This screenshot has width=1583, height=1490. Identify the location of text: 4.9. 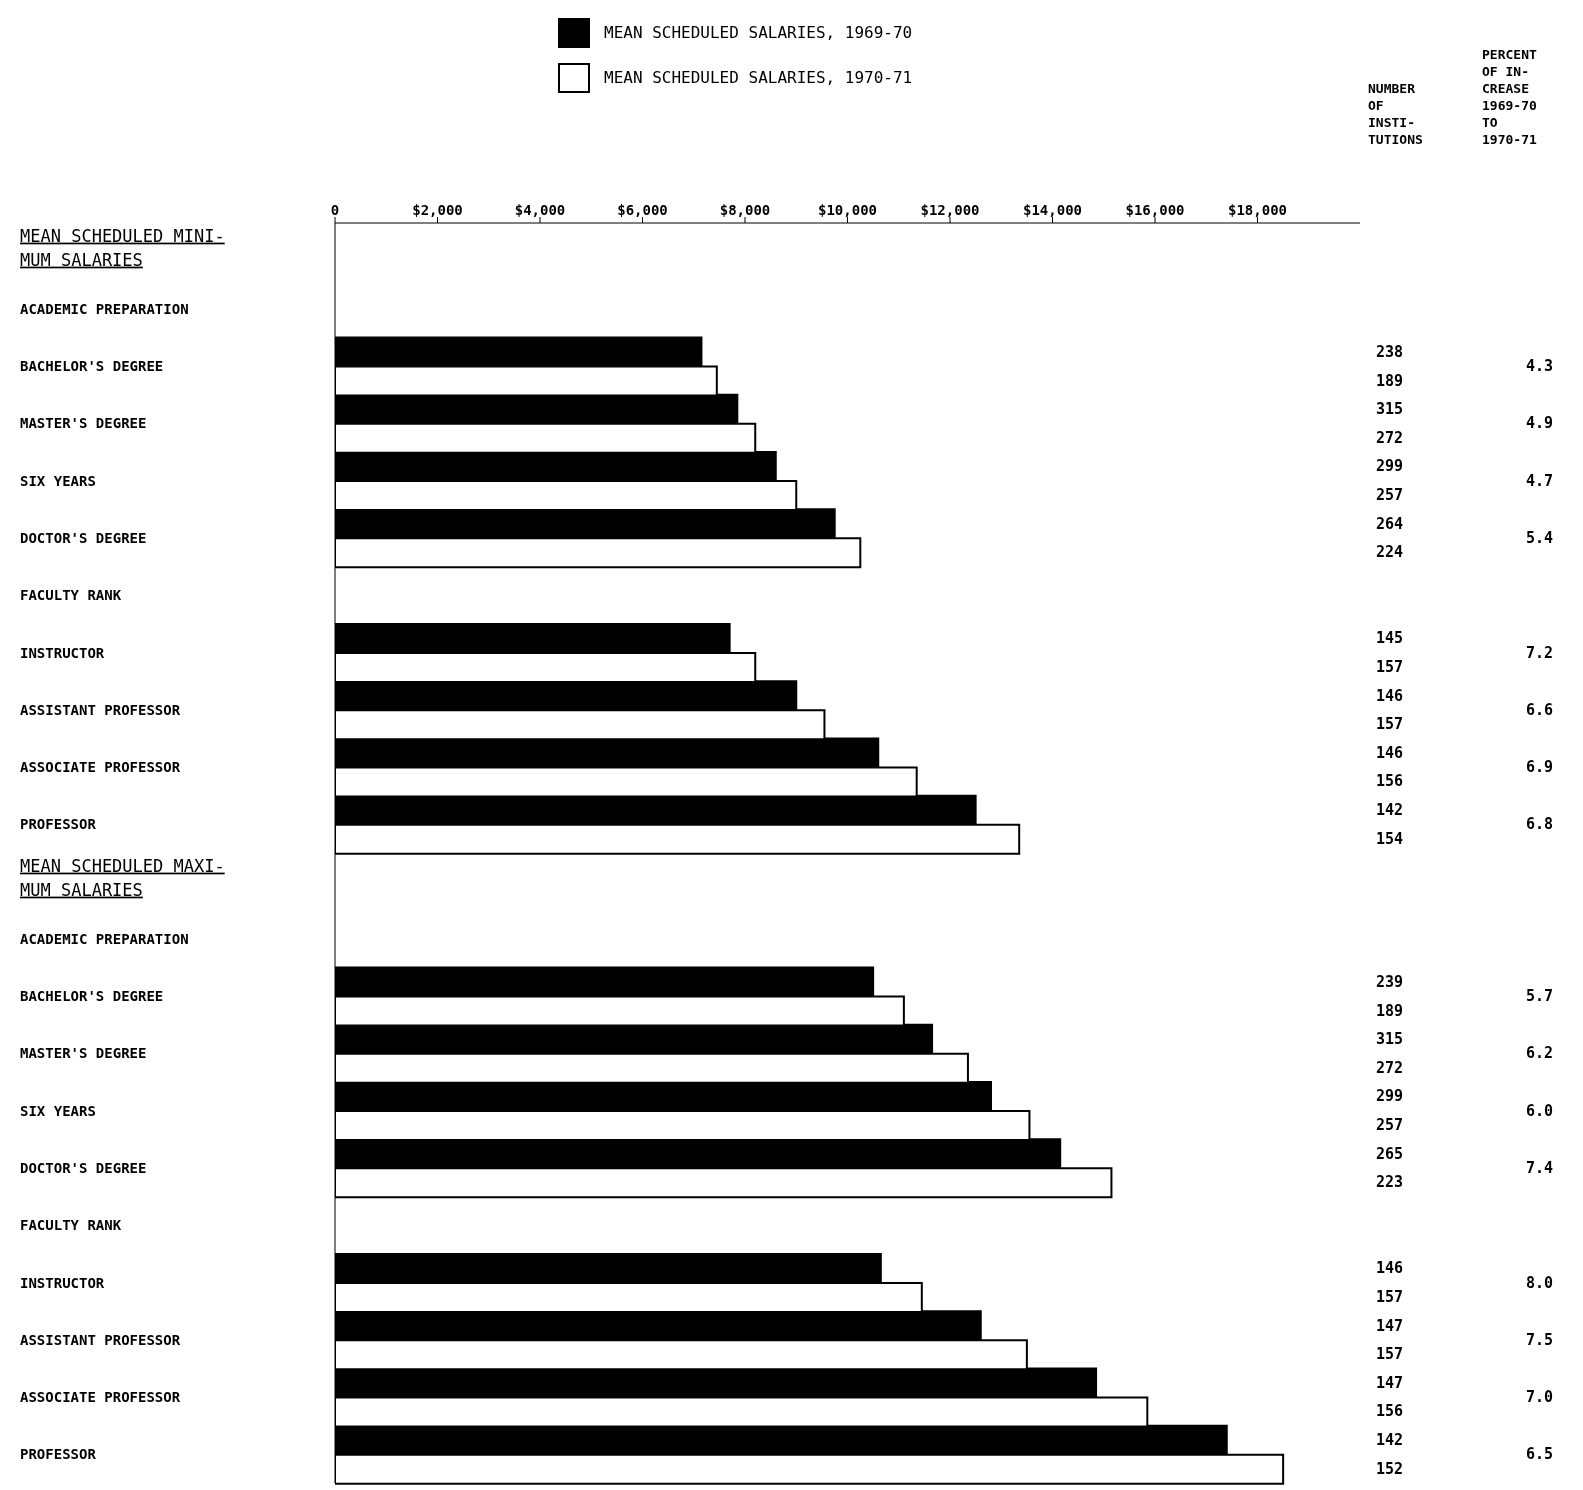
(1540, 423).